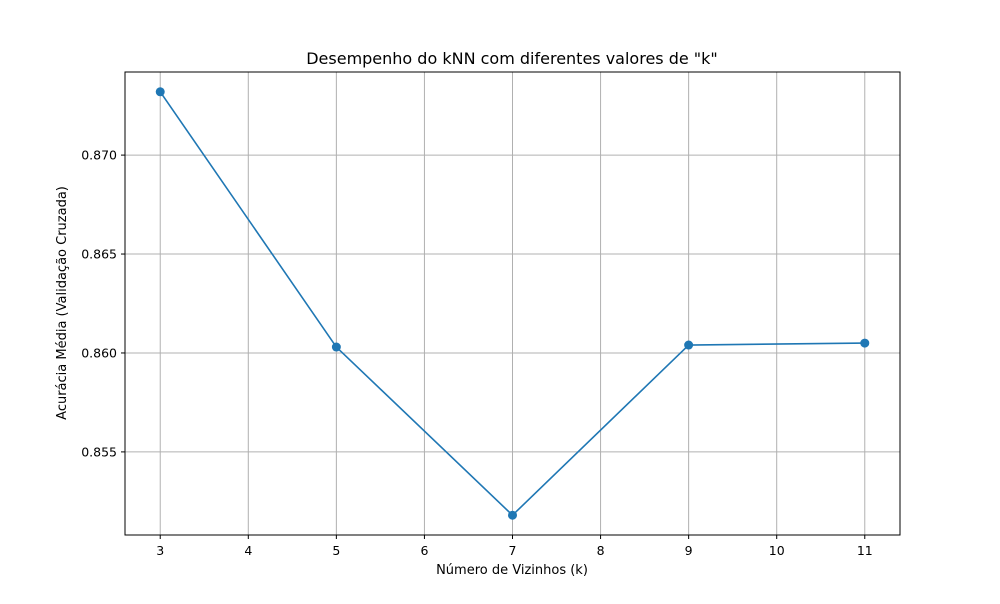 This screenshot has width=1000, height=604. What do you see at coordinates (512, 570) in the screenshot?
I see `x-axis-label: Número de Vizinhos (k)` at bounding box center [512, 570].